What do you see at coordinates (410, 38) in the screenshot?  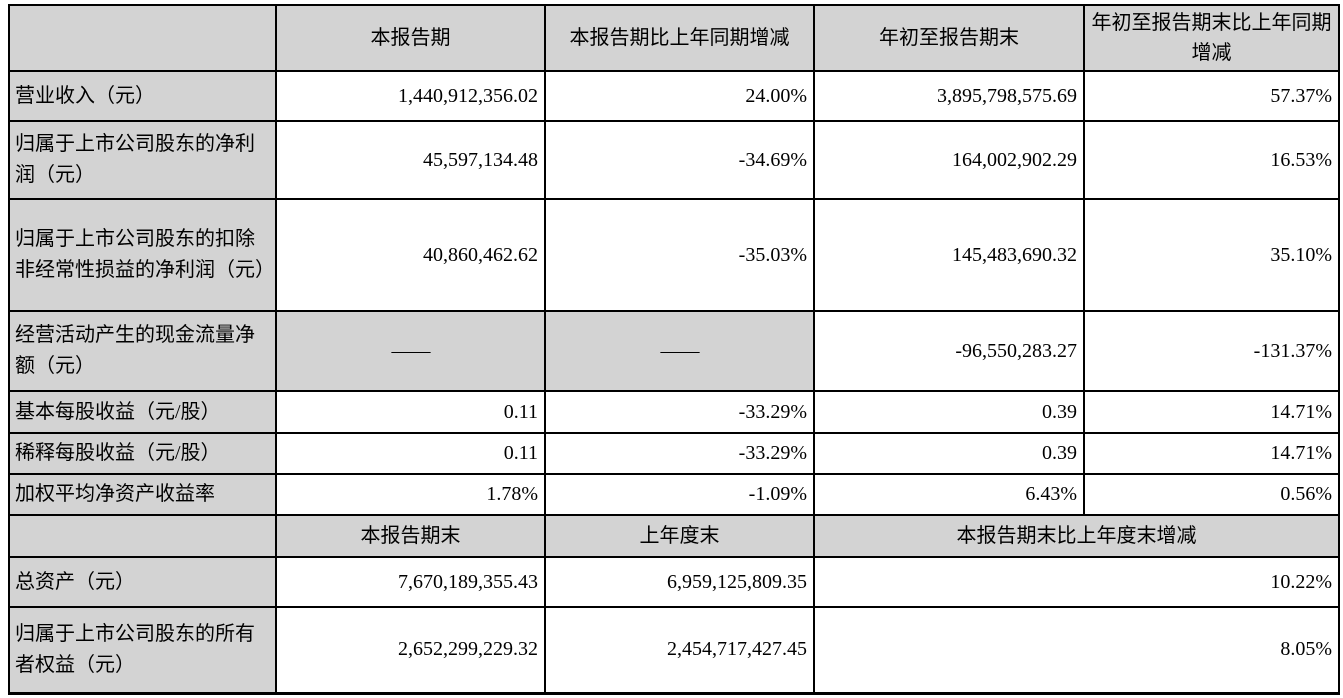 I see `header-cell-current-period: 本报告期` at bounding box center [410, 38].